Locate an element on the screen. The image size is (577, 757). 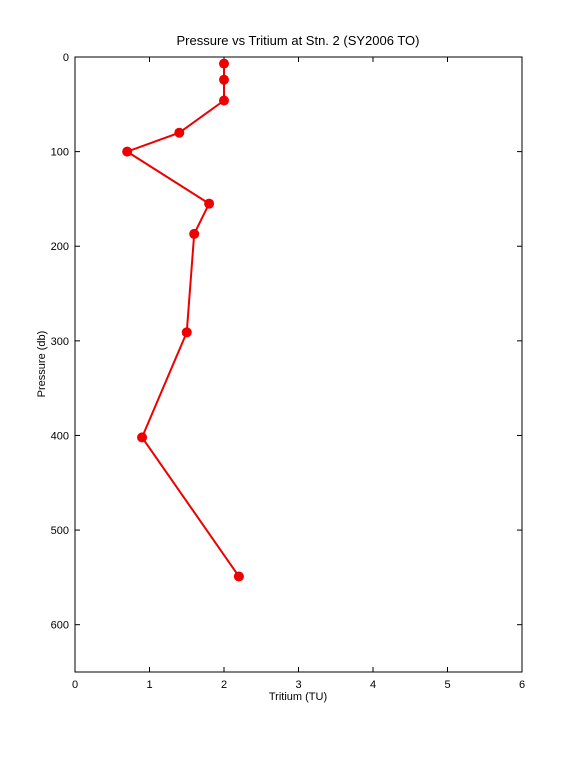
data-line is located at coordinates (182, 320).